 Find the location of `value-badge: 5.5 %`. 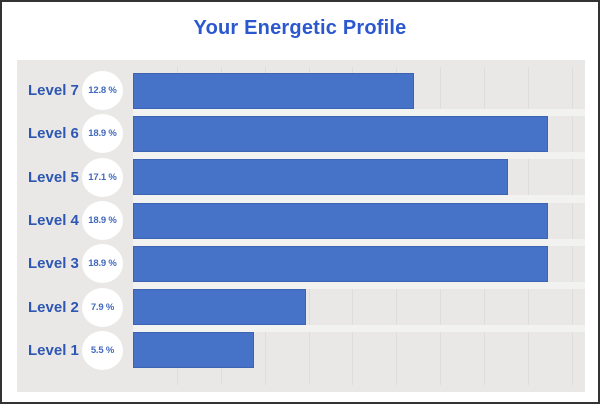

value-badge: 5.5 % is located at coordinates (102, 350).